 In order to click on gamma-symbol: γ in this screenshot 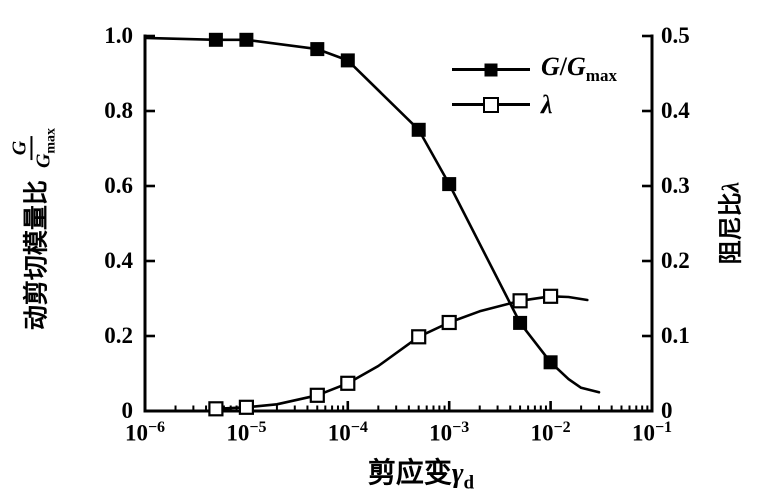, I will do `click(457, 473)`.